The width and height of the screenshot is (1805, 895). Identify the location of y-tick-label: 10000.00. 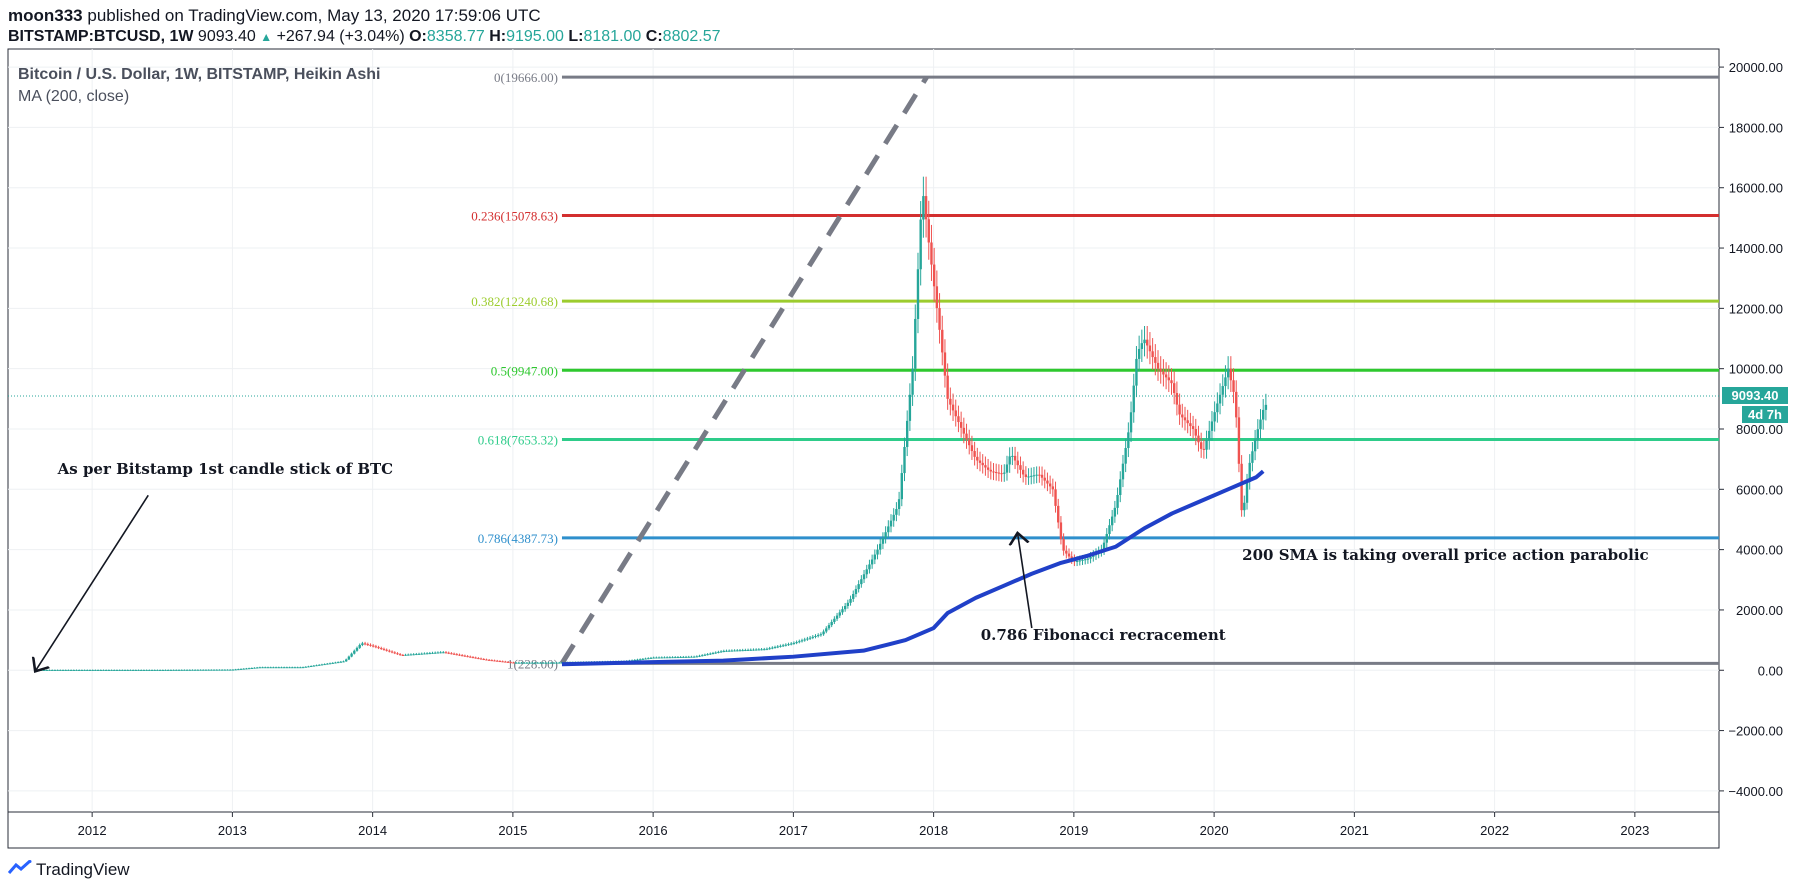
(1756, 369).